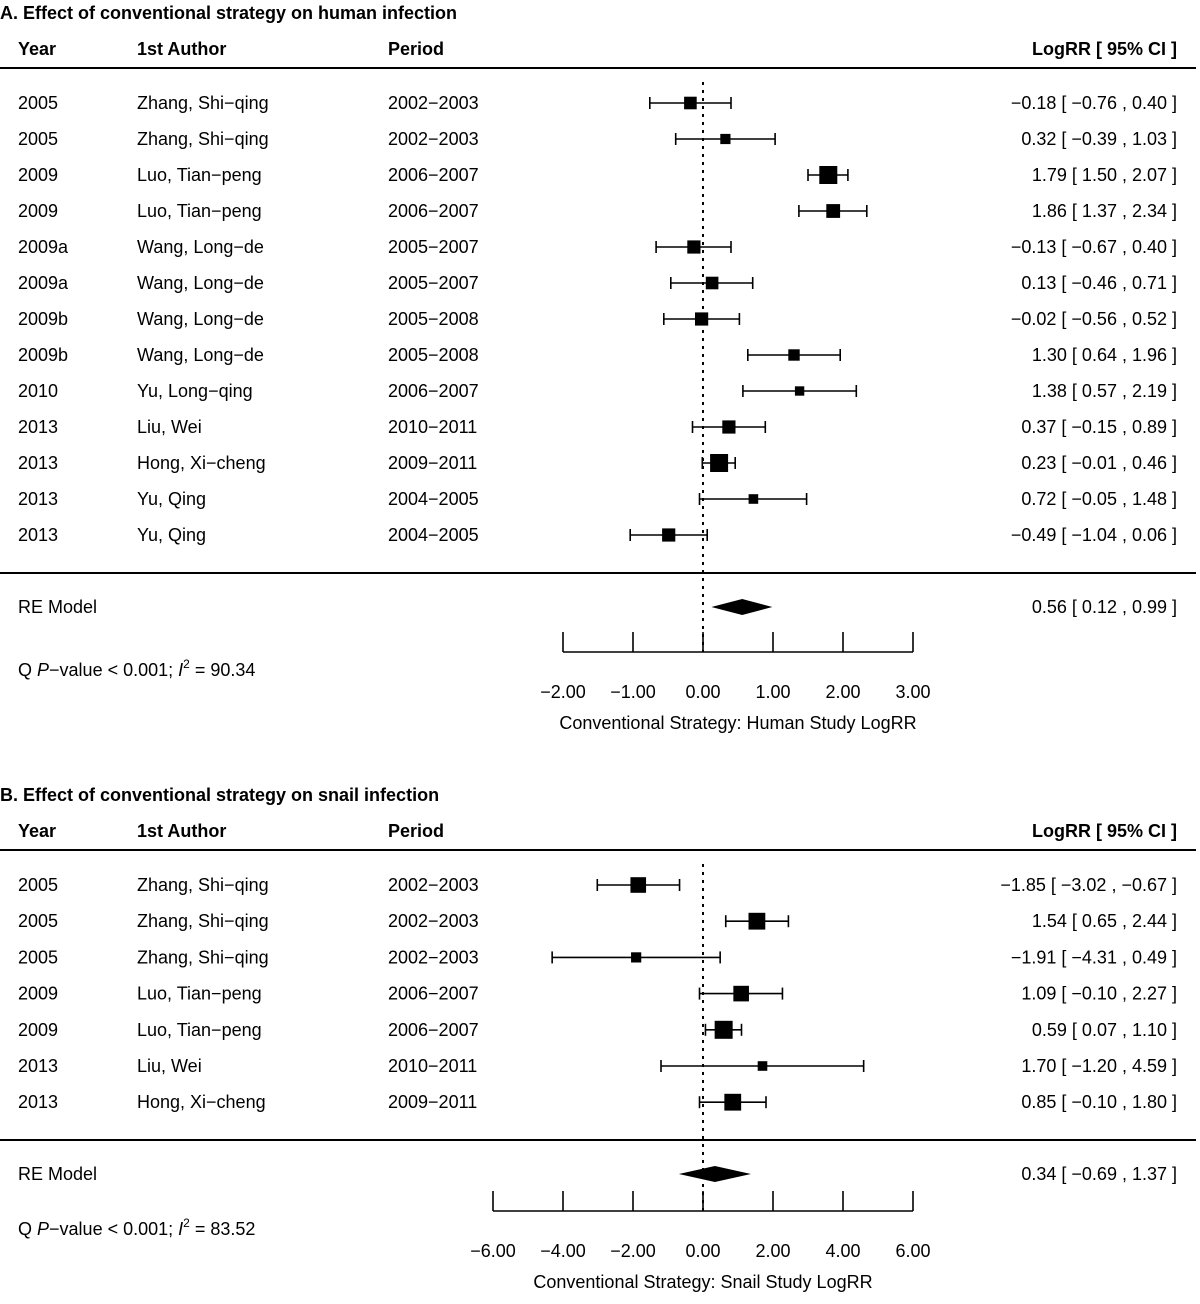  What do you see at coordinates (38, 391) in the screenshot?
I see `study-year: 2010` at bounding box center [38, 391].